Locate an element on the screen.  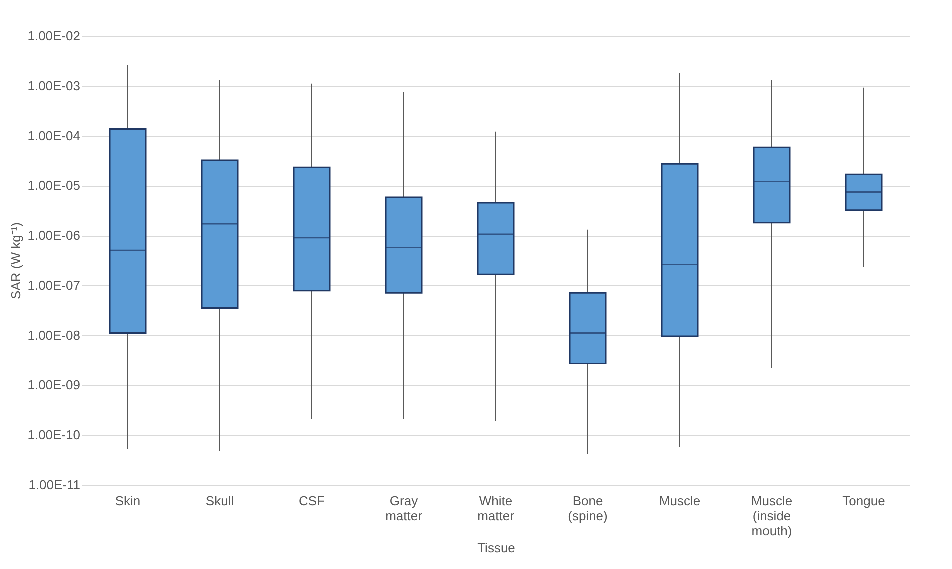
y-tick-label: 1.00E-09 is located at coordinates (54, 385).